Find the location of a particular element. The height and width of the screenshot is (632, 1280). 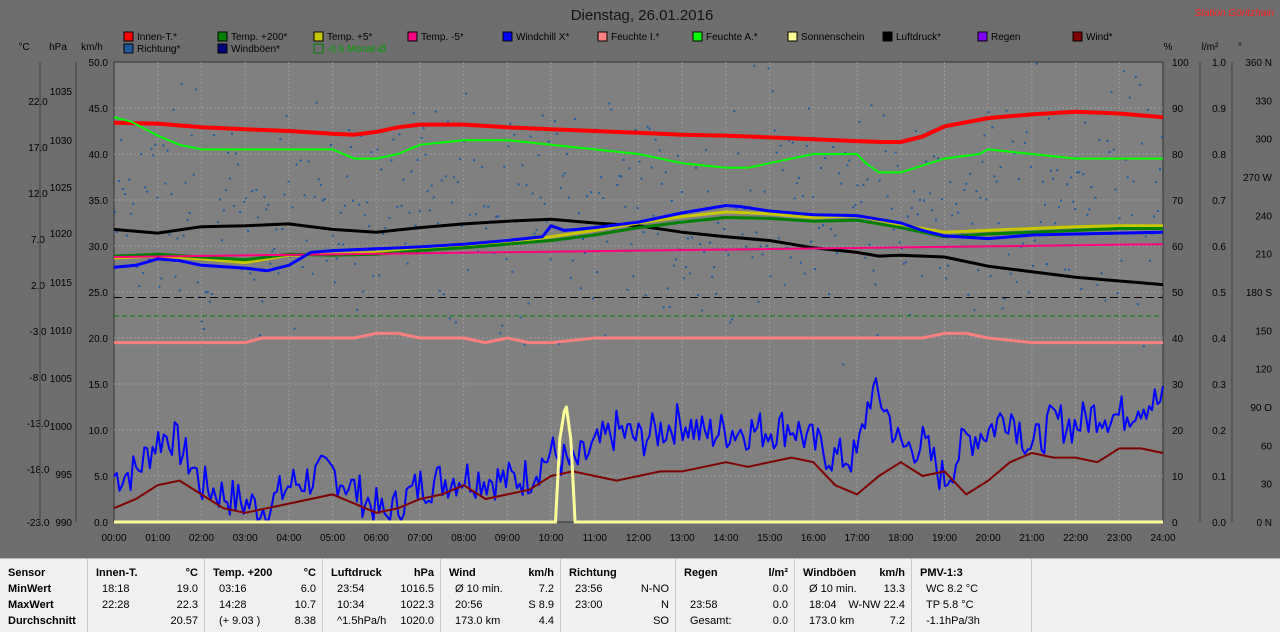

table-column: Innen-T. °C 18:18 19.0 22:28 22.3 20.57 is located at coordinates (146, 595).